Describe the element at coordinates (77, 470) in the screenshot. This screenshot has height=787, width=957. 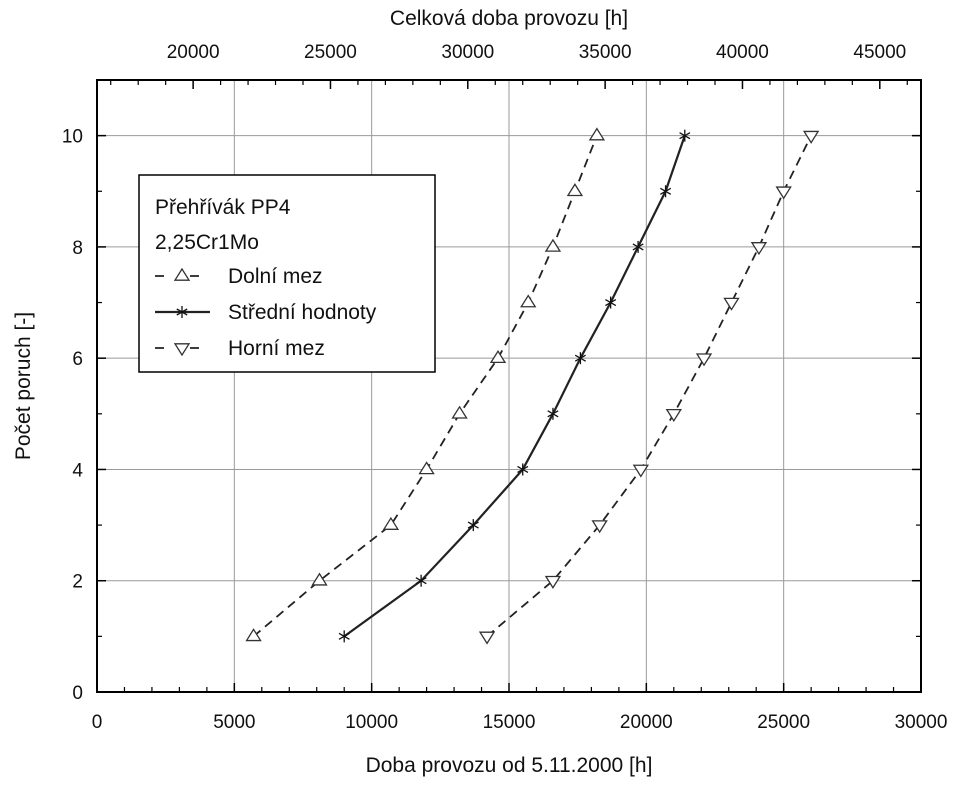
I see `y-tick-label: 4` at that location.